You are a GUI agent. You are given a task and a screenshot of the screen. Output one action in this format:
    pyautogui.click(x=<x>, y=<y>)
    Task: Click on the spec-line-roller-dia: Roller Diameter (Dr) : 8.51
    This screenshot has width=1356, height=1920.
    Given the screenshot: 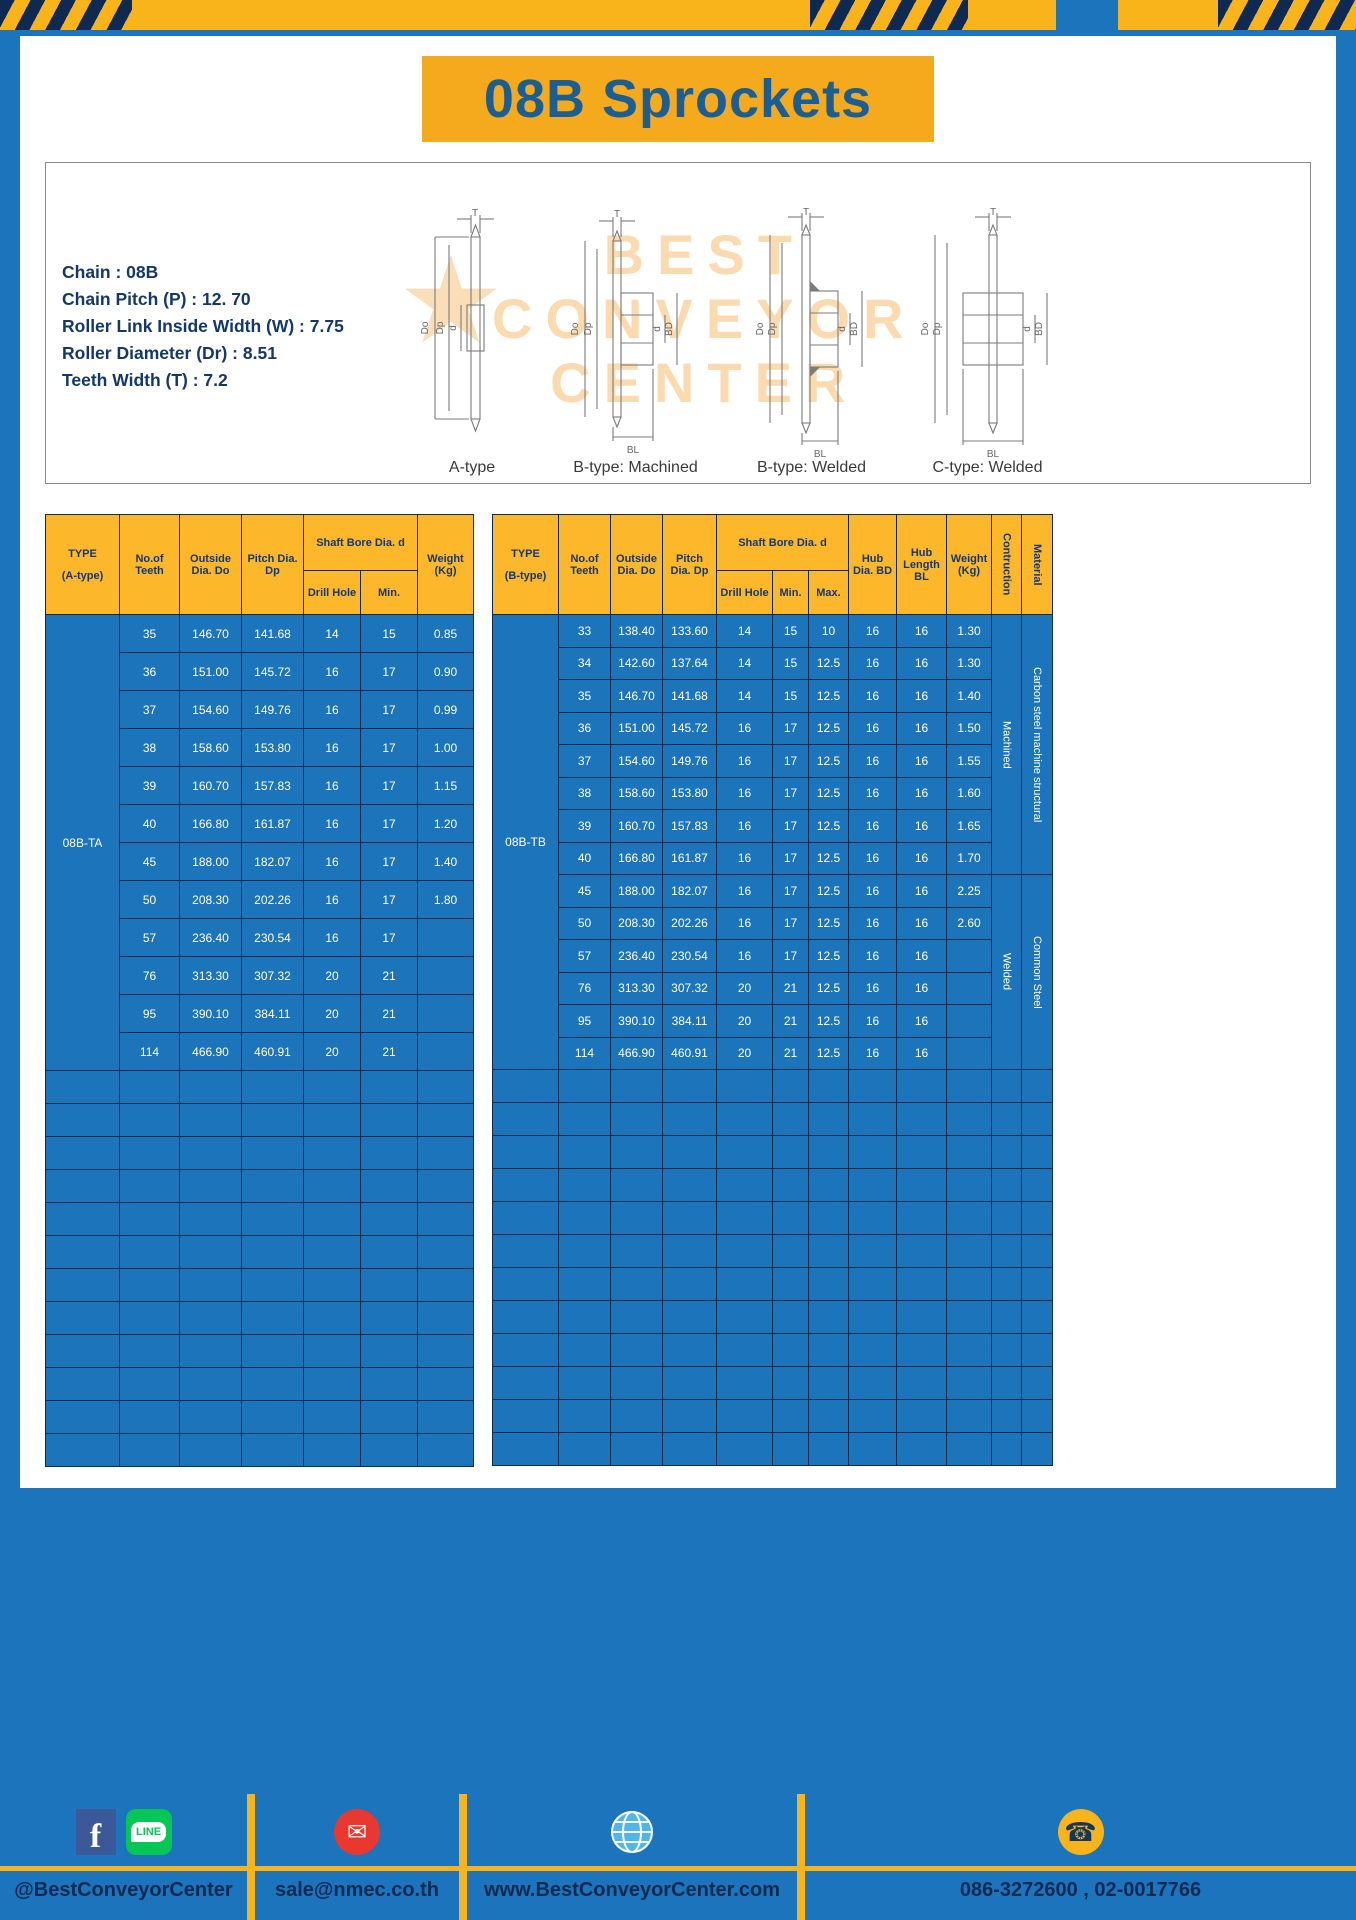 What is the action you would take?
    pyautogui.click(x=169, y=353)
    